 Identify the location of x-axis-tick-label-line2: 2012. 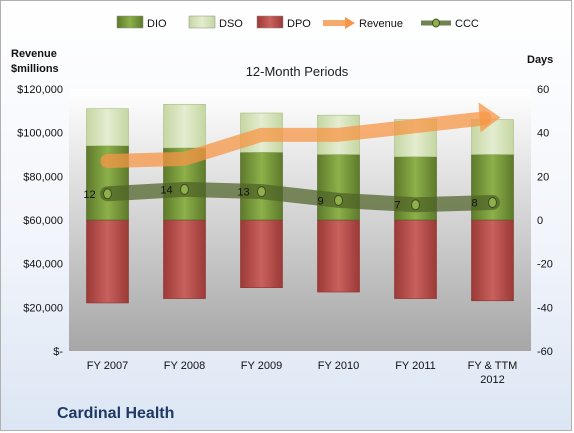
(492, 380).